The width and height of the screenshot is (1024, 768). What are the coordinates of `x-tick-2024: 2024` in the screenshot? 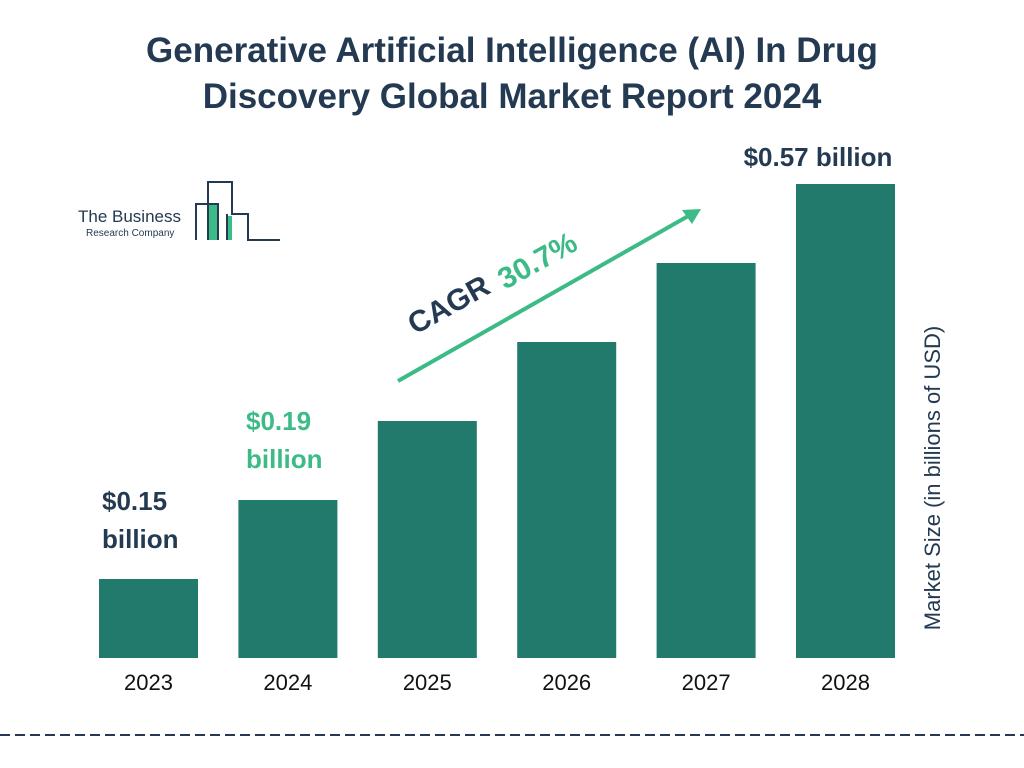 It's located at (287, 682).